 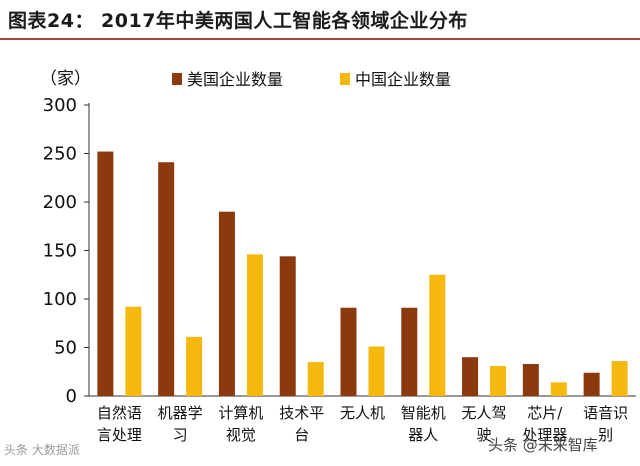 I want to click on y-tick-label: 200, so click(x=60, y=202).